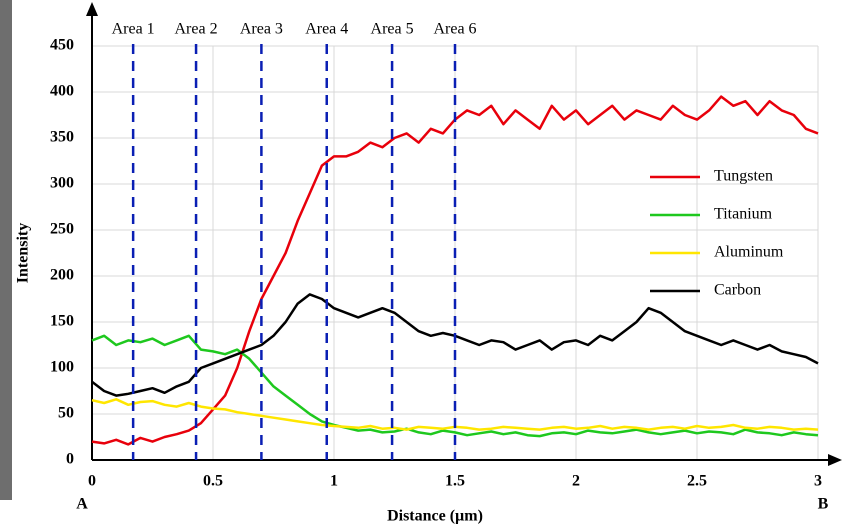 This screenshot has height=530, width=851. Describe the element at coordinates (576, 481) in the screenshot. I see `x-tick-label: 2` at that location.